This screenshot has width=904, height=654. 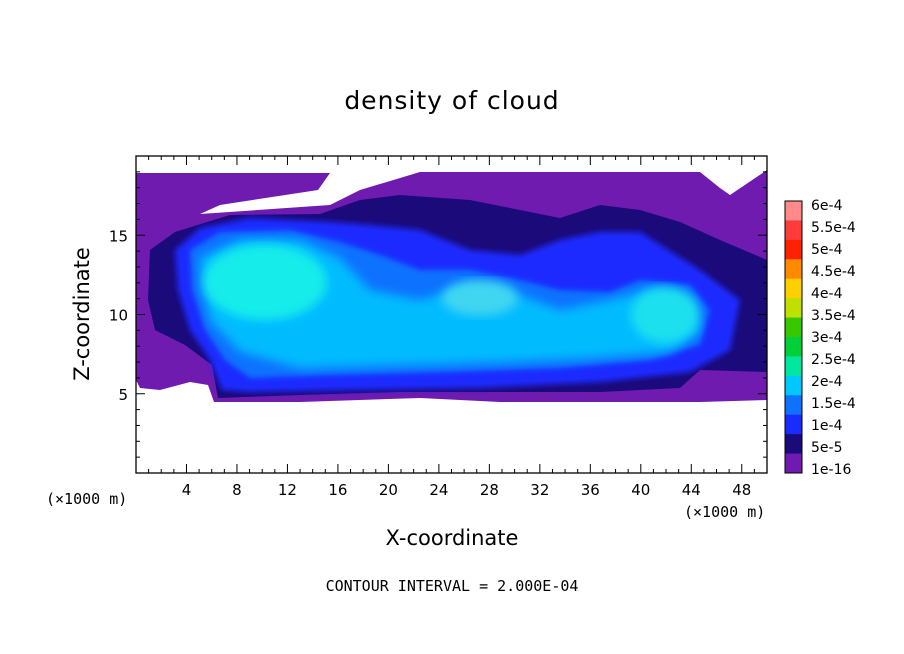 I want to click on colorbar-label: 1e-16, so click(x=831, y=470).